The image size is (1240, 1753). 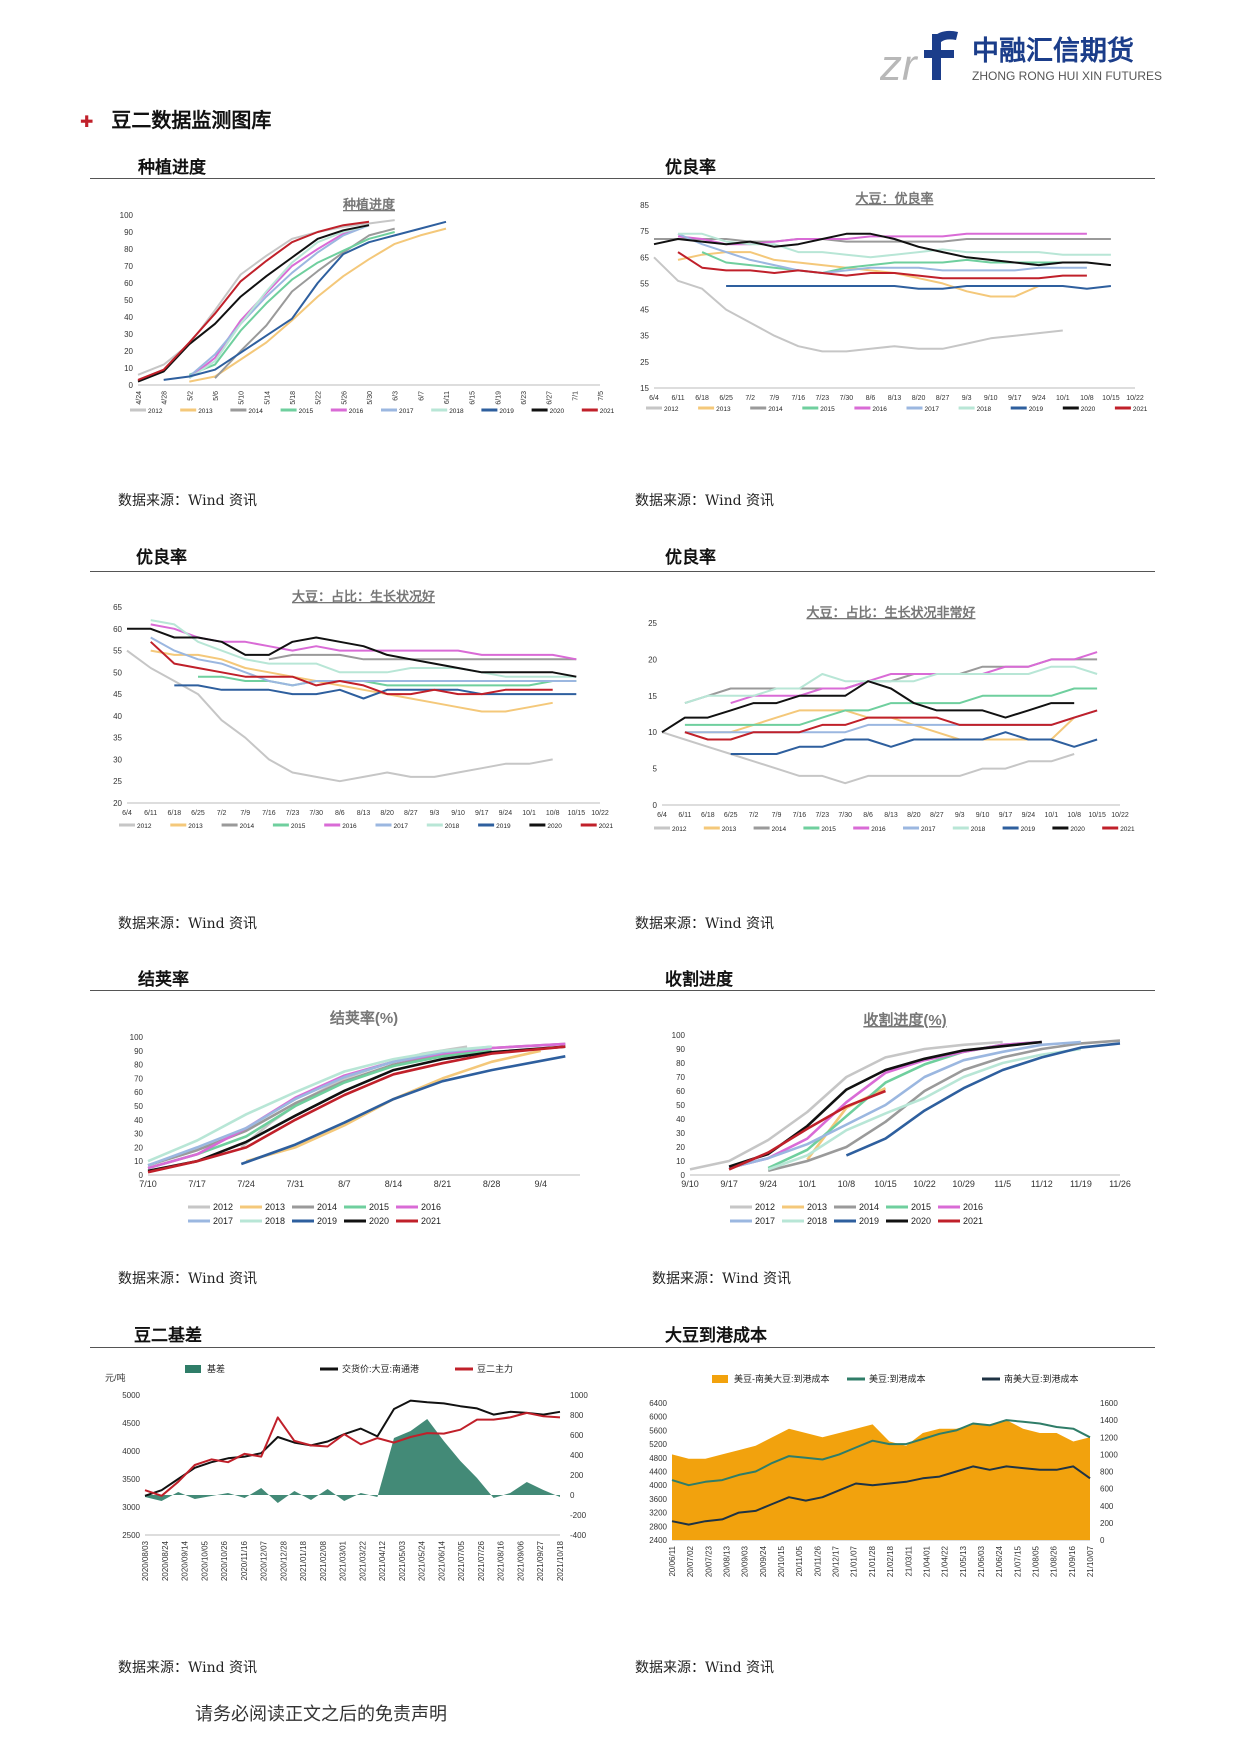 What do you see at coordinates (578, 1535) in the screenshot?
I see `y2-tick-label: -400` at bounding box center [578, 1535].